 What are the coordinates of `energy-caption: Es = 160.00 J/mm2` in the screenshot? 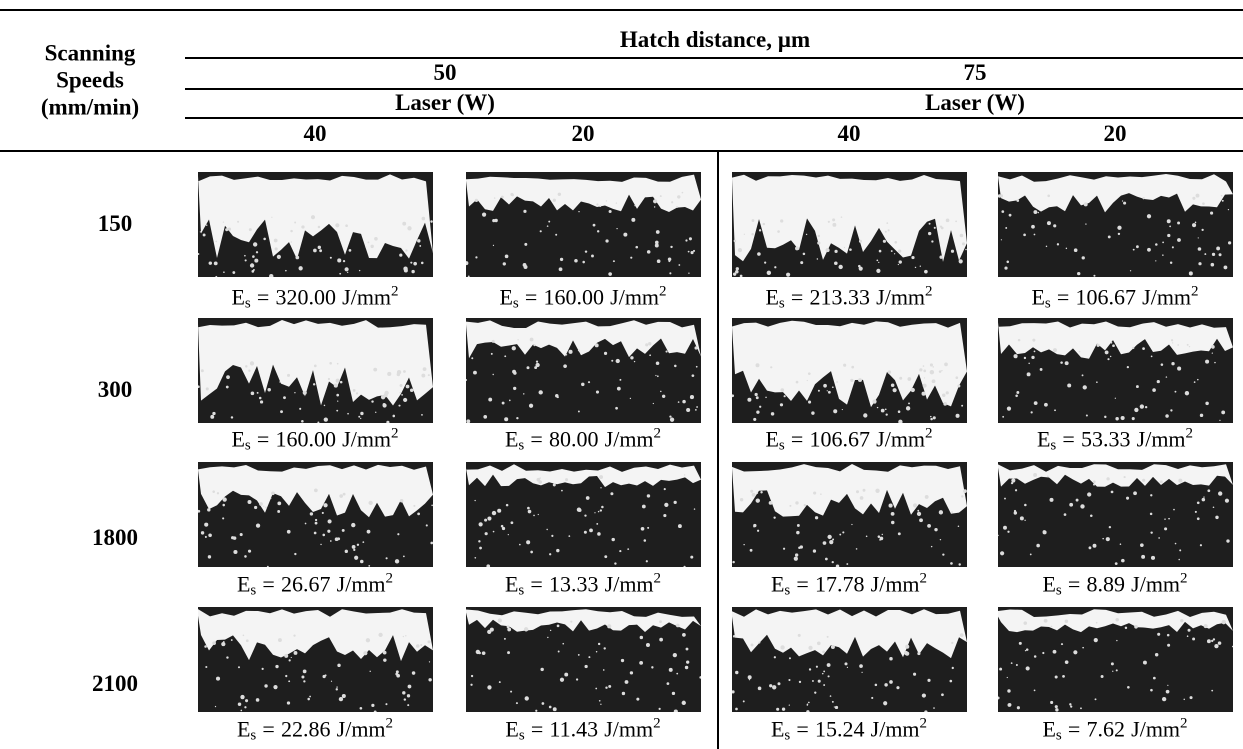 It's located at (582, 298).